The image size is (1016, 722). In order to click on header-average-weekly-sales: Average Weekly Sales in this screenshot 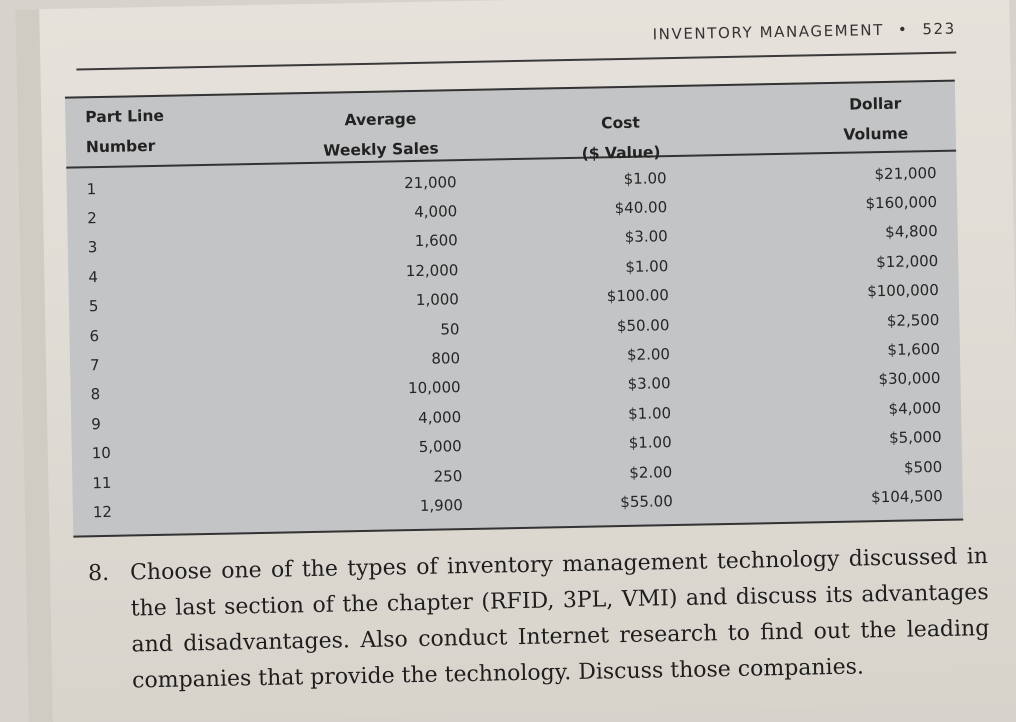, I will do `click(340, 127)`.